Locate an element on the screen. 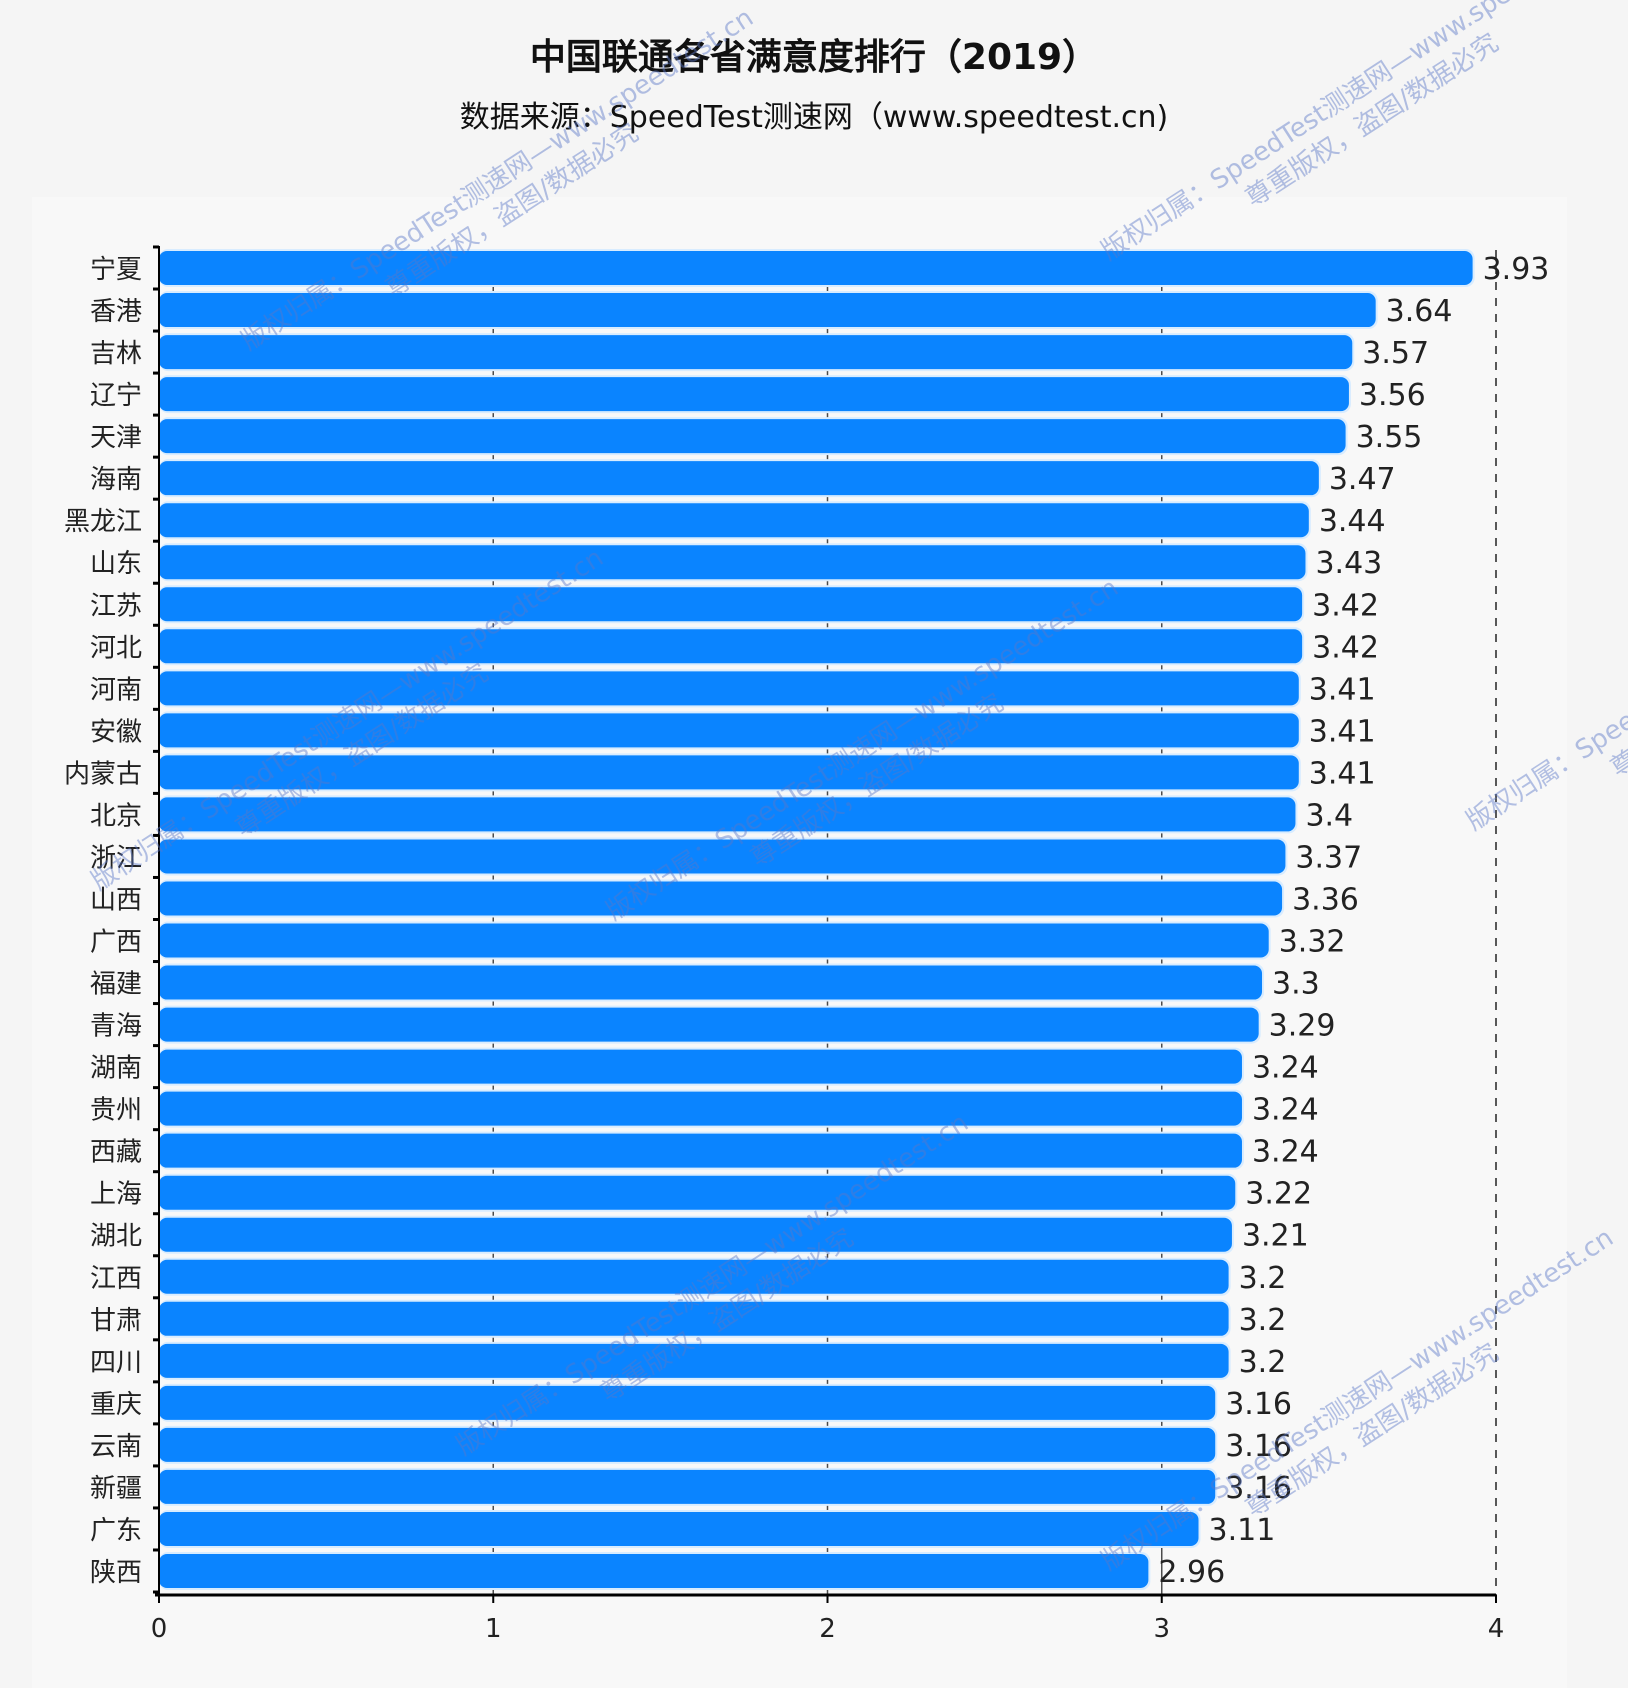  category-label: 山东 is located at coordinates (116, 564).